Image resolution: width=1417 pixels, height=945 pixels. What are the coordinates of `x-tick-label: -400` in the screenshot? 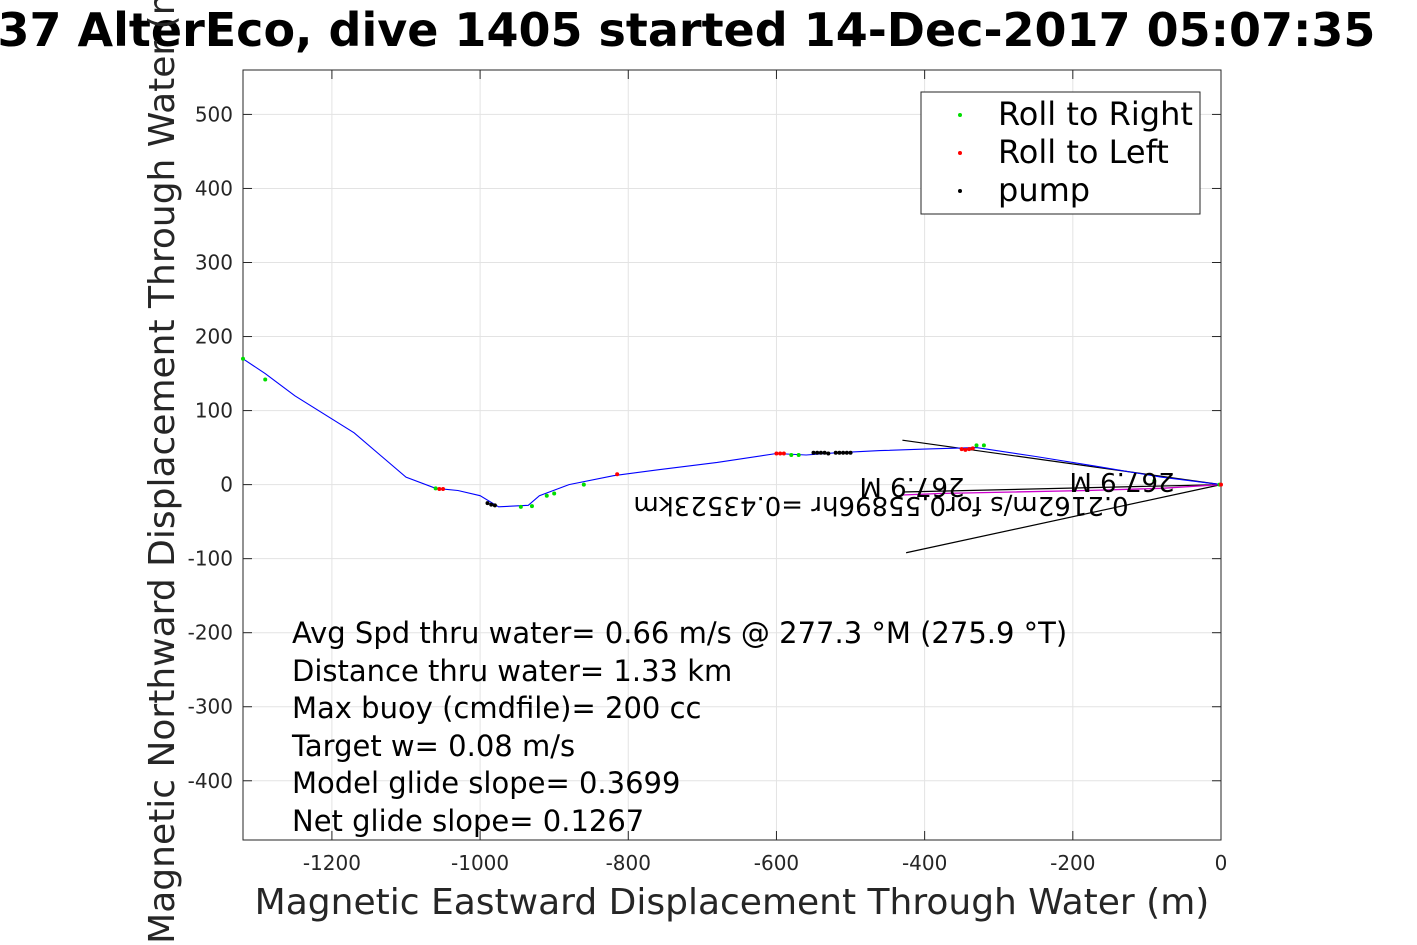 It's located at (924, 863).